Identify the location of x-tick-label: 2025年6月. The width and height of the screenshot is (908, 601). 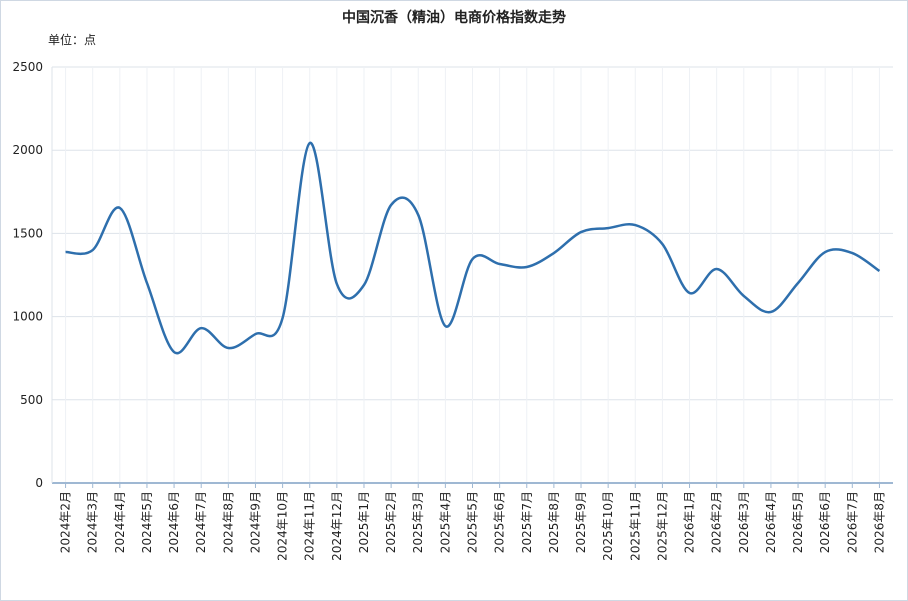
(500, 522).